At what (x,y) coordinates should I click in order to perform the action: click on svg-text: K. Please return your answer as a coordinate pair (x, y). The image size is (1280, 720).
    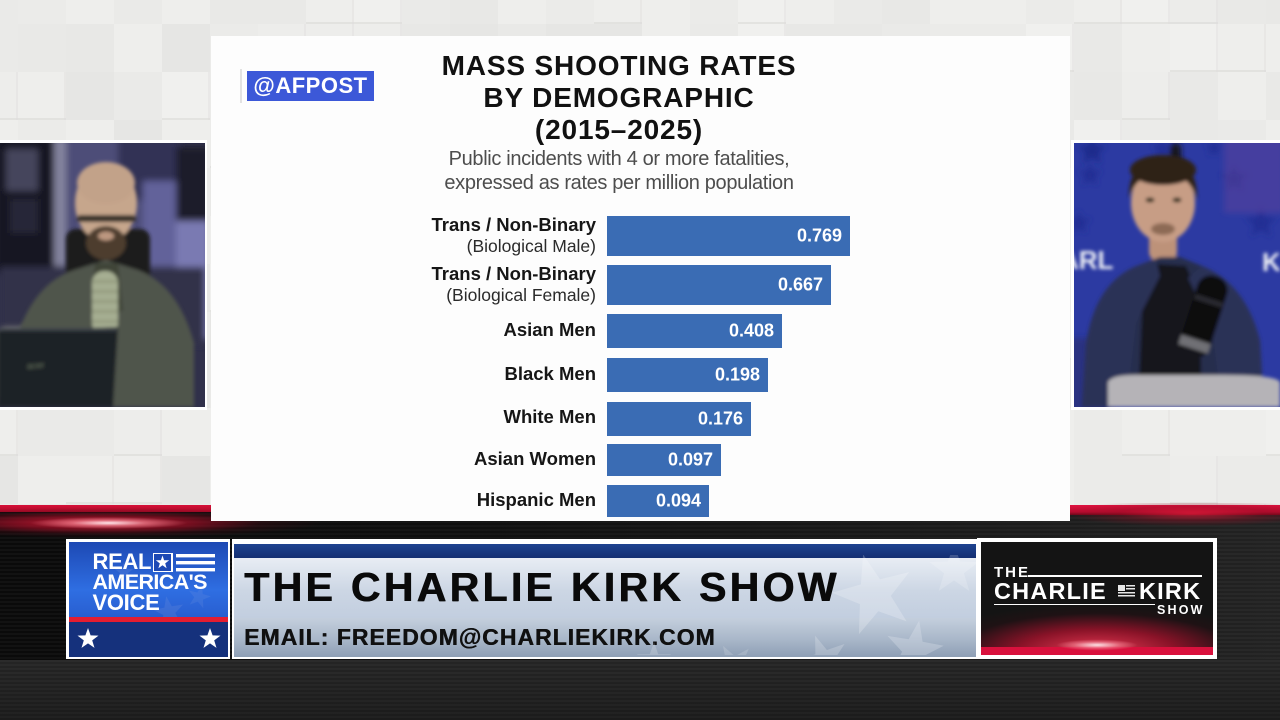
    Looking at the image, I should click on (1271, 262).